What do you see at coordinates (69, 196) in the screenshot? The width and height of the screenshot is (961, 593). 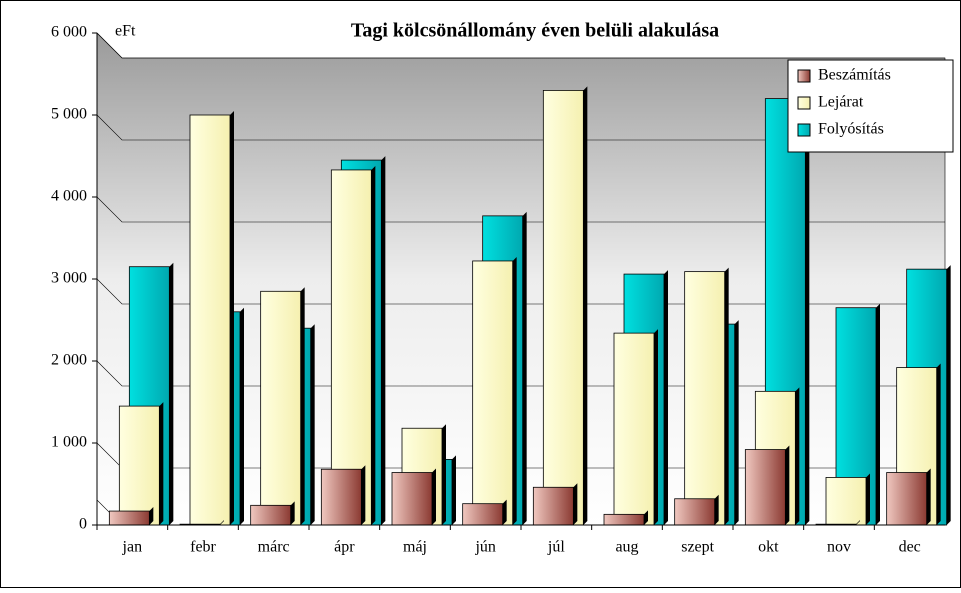 I see `y-tick-label: 4 000` at bounding box center [69, 196].